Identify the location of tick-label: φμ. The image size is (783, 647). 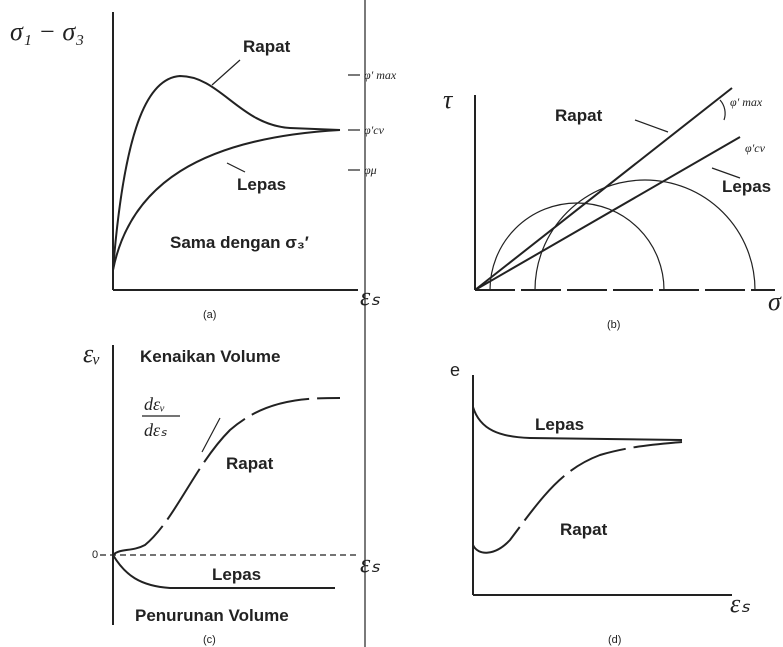
(370, 170).